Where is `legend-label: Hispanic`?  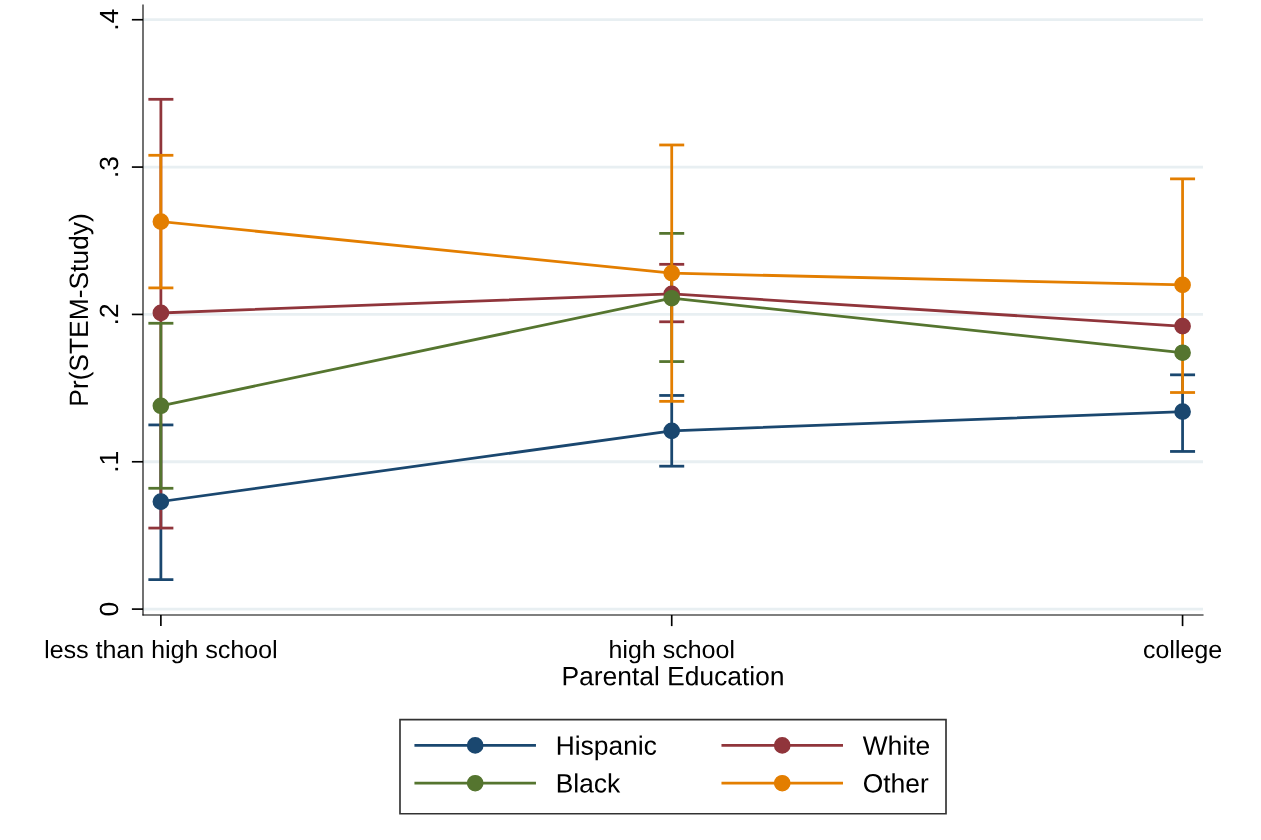
legend-label: Hispanic is located at coordinates (607, 748).